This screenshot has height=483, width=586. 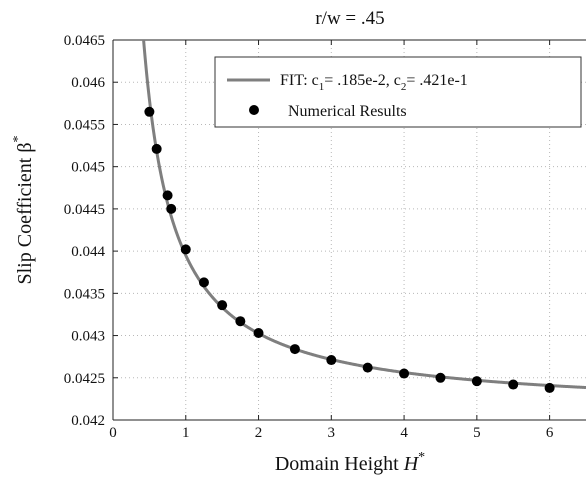 I want to click on x-tick-label: 3, so click(x=332, y=433).